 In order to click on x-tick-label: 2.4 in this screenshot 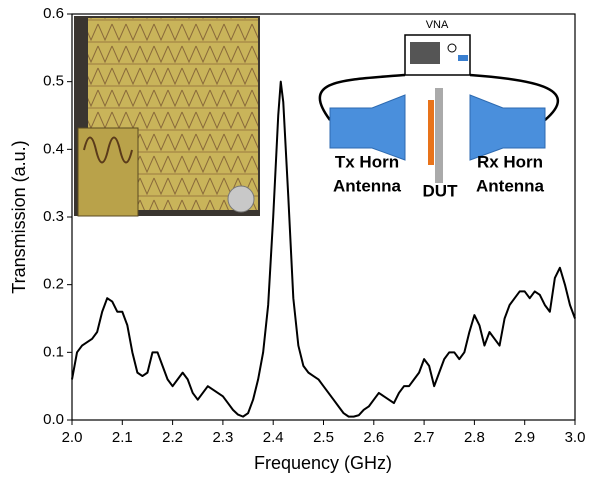, I will do `click(273, 437)`.